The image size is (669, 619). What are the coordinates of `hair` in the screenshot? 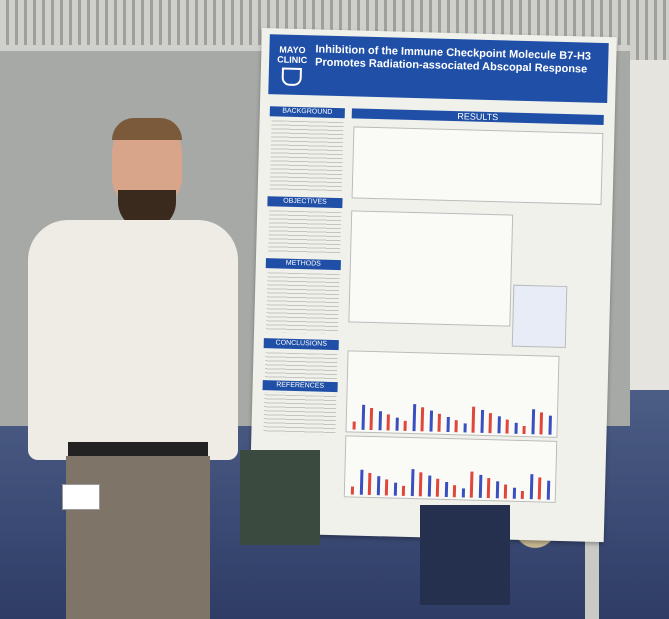 It's located at (147, 129).